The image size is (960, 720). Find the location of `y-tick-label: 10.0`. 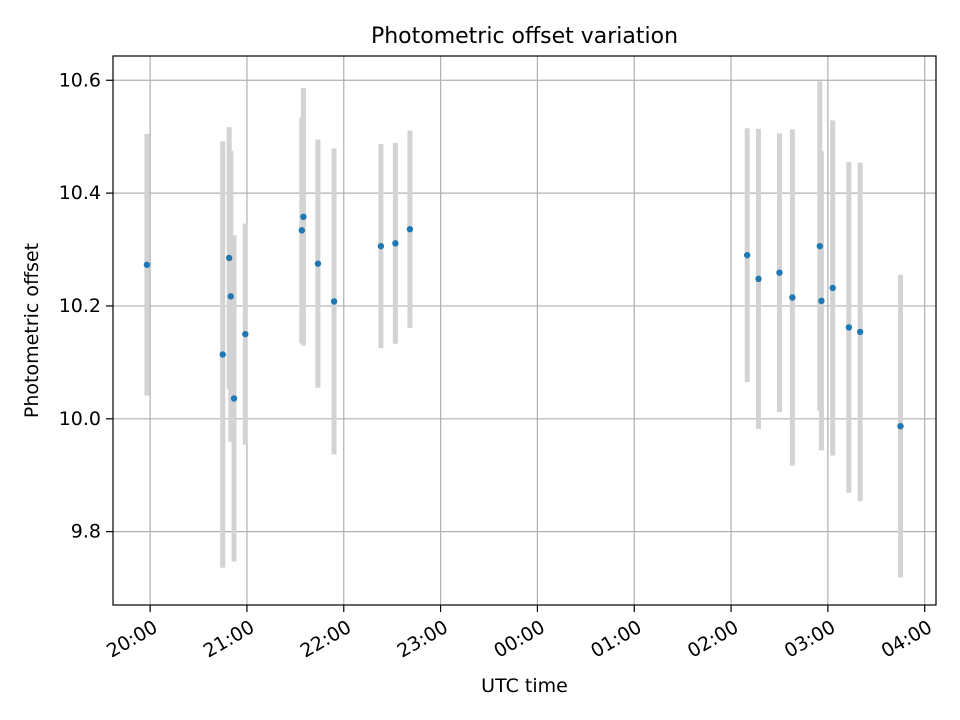

y-tick-label: 10.0 is located at coordinates (80, 419).